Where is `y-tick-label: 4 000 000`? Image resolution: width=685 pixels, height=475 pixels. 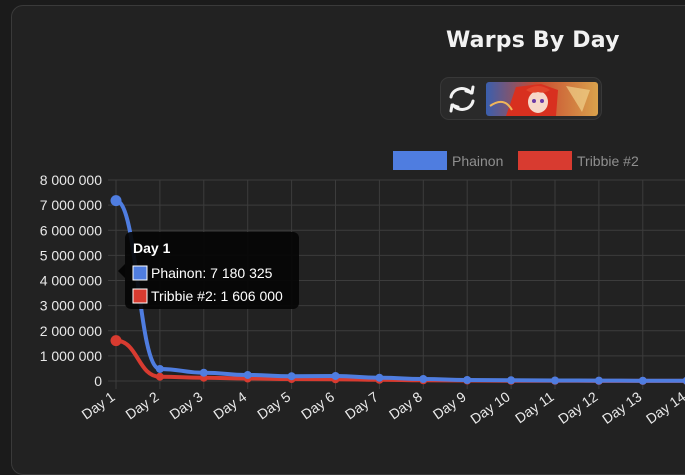 y-tick-label: 4 000 000 is located at coordinates (71, 281).